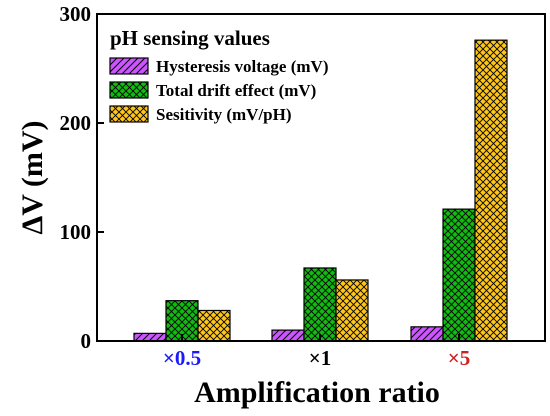 This screenshot has height=416, width=550. I want to click on y-axis-ticks: 0 100 200 300, so click(82, 177).